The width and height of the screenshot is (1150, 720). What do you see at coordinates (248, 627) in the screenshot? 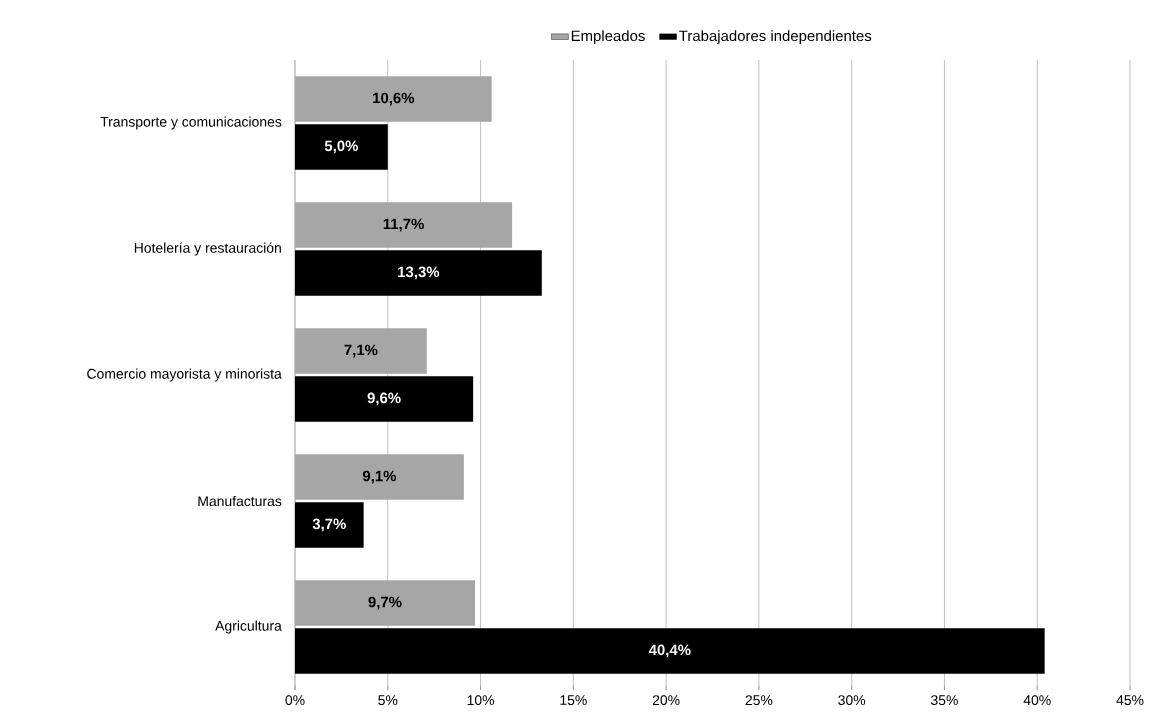
I see `y-tick-label: Agricultura` at bounding box center [248, 627].